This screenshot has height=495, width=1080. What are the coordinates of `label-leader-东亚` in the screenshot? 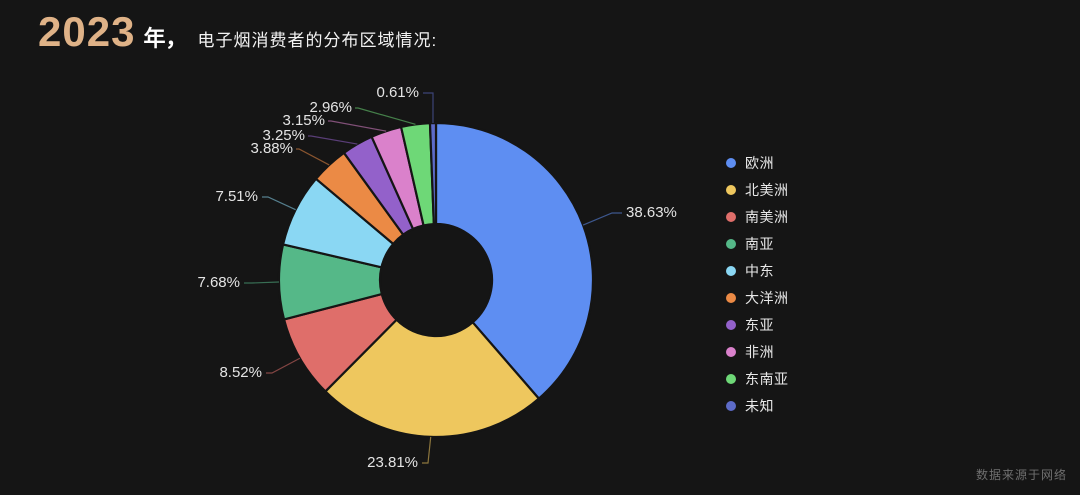 It's located at (333, 140).